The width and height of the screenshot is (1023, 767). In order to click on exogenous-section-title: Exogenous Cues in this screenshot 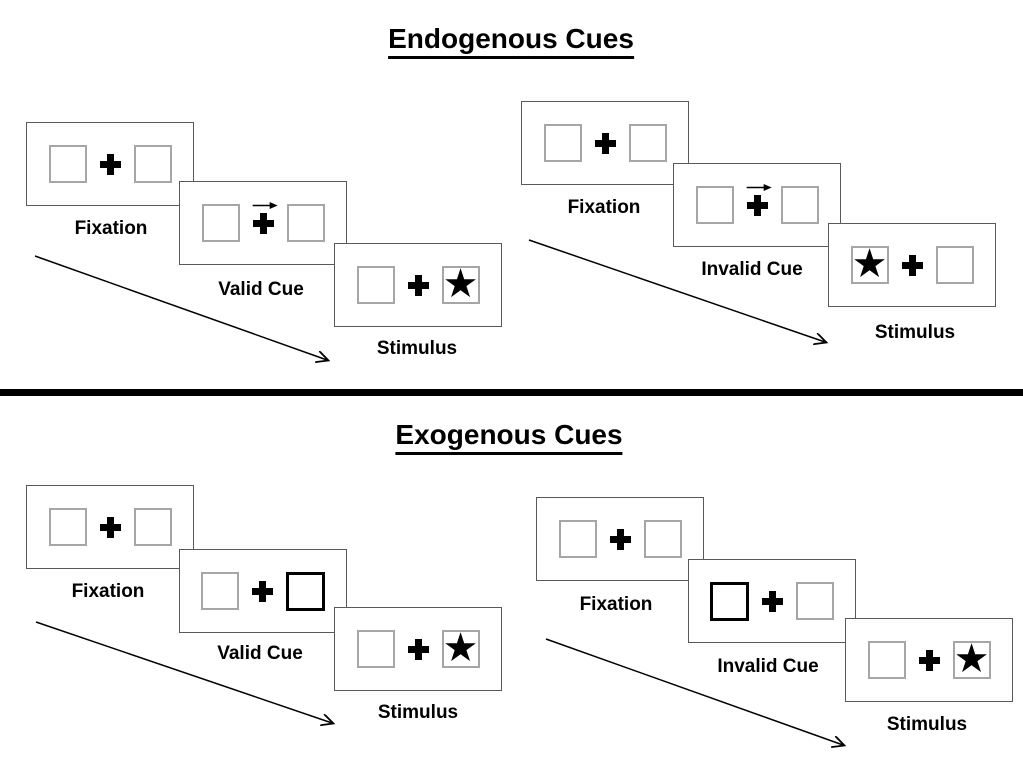, I will do `click(509, 437)`.